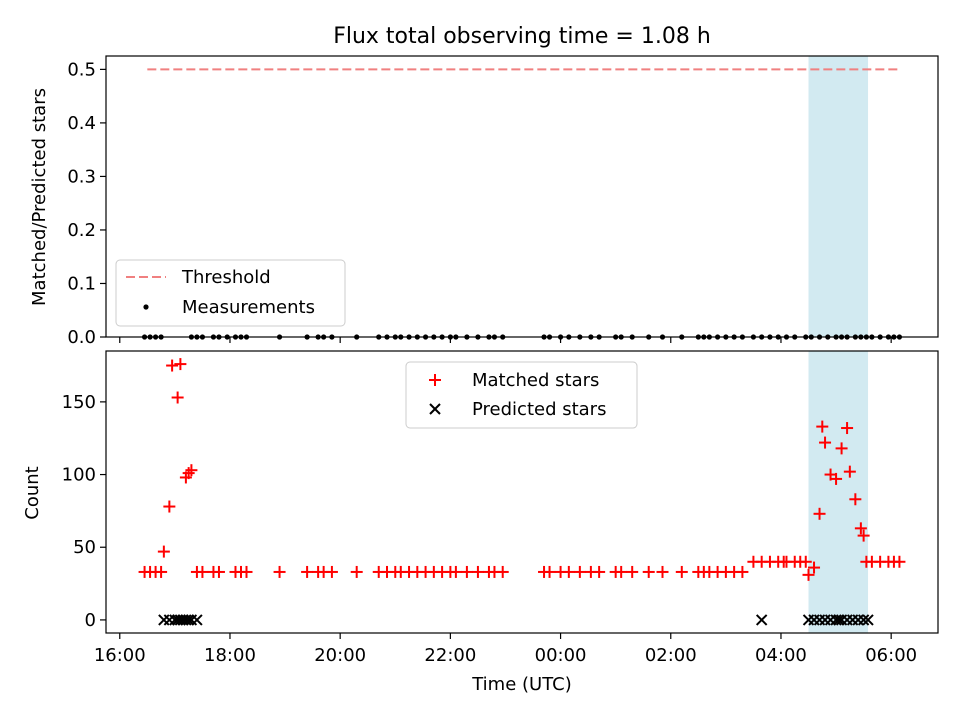 The width and height of the screenshot is (960, 720). Describe the element at coordinates (248, 307) in the screenshot. I see `legend-measurements-label: Measurements` at that location.